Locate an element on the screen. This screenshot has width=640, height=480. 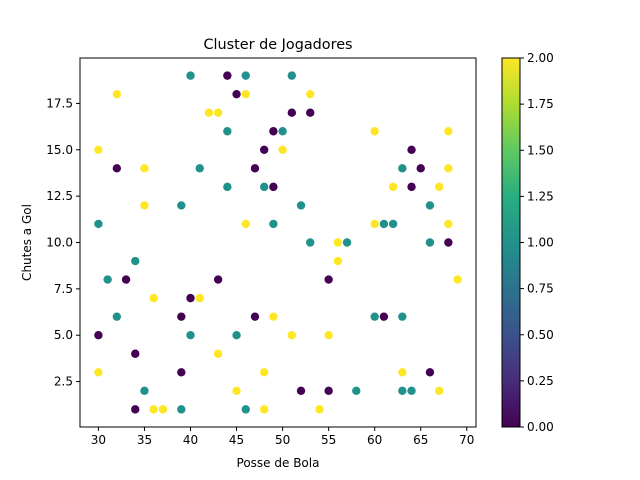
y-tick-label: 7.5 is located at coordinates (63, 289).